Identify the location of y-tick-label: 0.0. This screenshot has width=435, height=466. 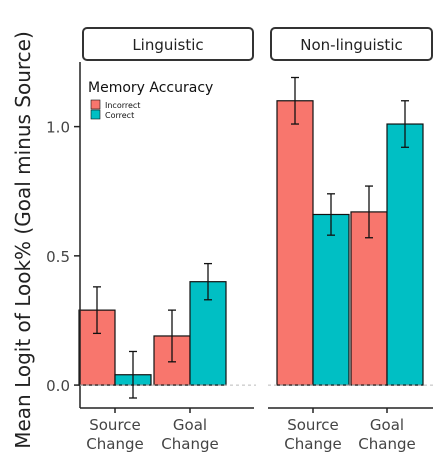
(58, 386).